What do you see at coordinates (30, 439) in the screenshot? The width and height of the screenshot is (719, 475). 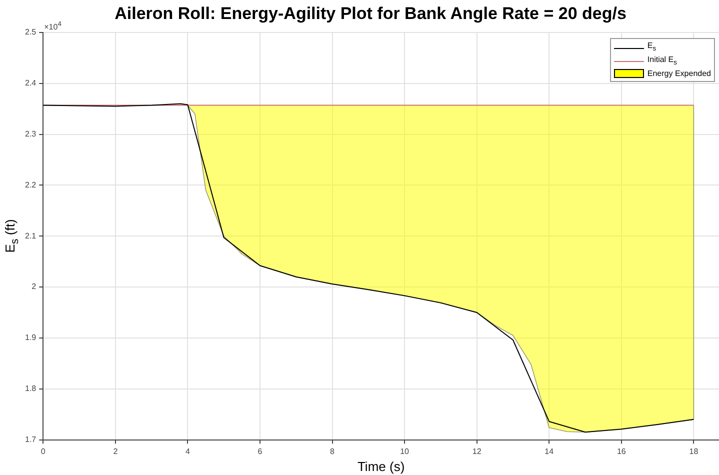 I see `y-tick-label: 1.7` at bounding box center [30, 439].